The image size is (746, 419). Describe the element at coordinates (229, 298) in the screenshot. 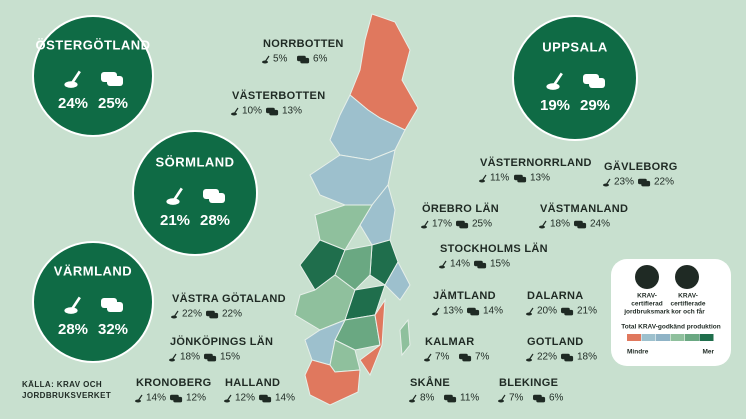

I see `region-name: VÄSTRA GÖTALAND` at that location.